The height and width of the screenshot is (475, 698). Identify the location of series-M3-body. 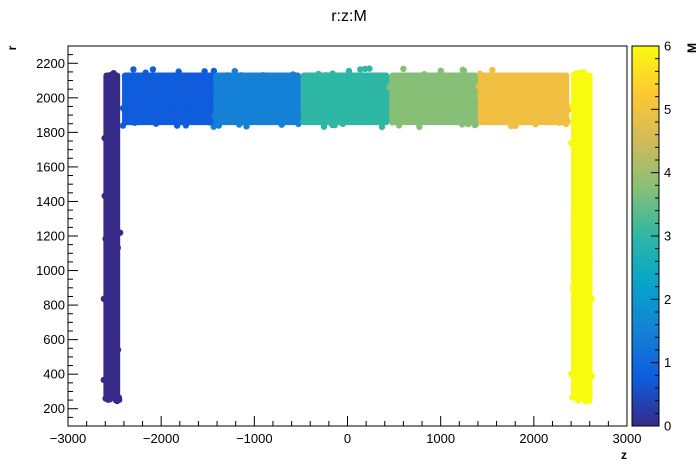
(345, 99).